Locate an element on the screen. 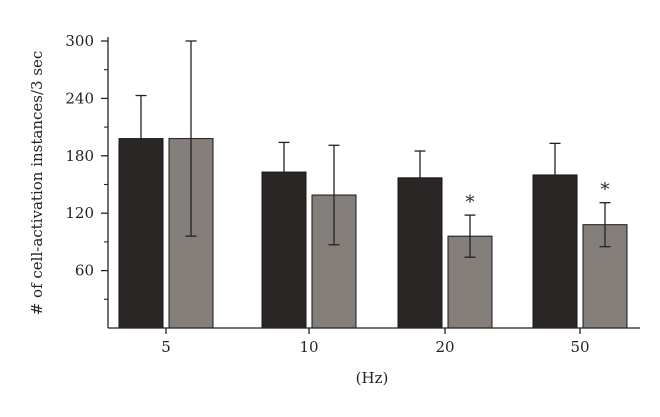 This screenshot has width=660, height=417. x-tick-label: 10 is located at coordinates (308, 347).